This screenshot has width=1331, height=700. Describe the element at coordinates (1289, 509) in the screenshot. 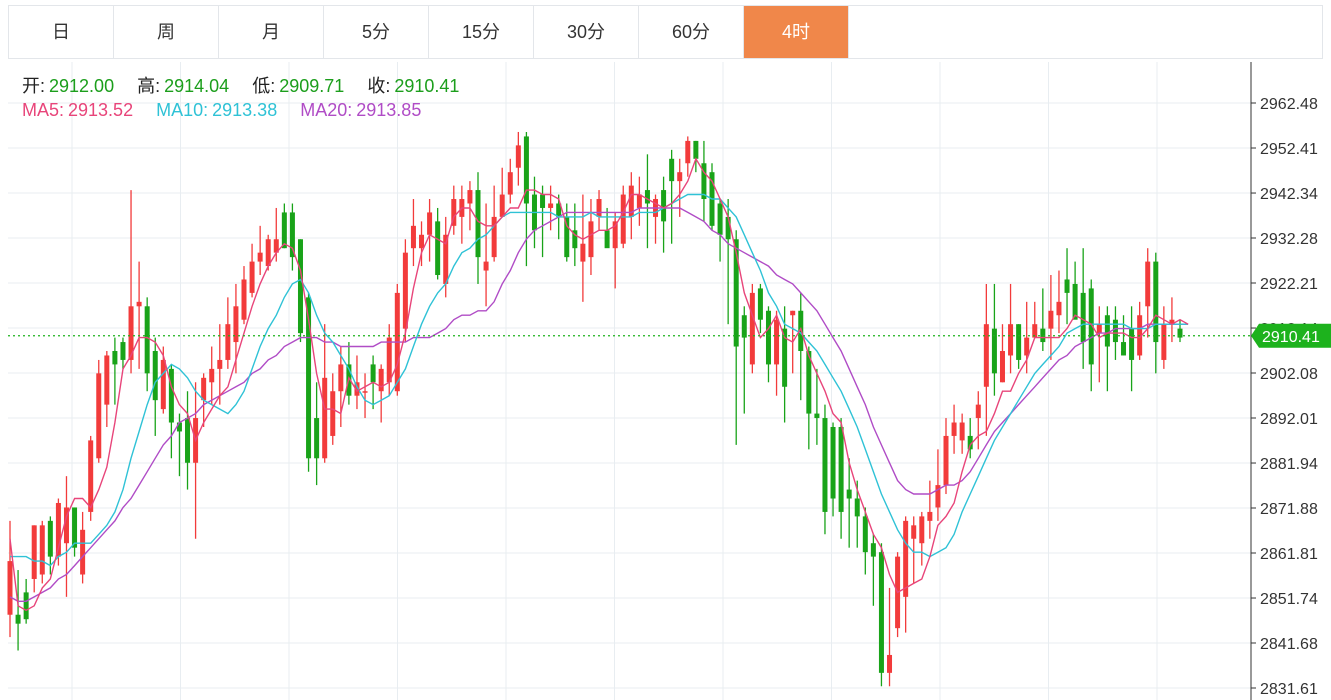

I see `y-tick-label: 2871.88` at that location.